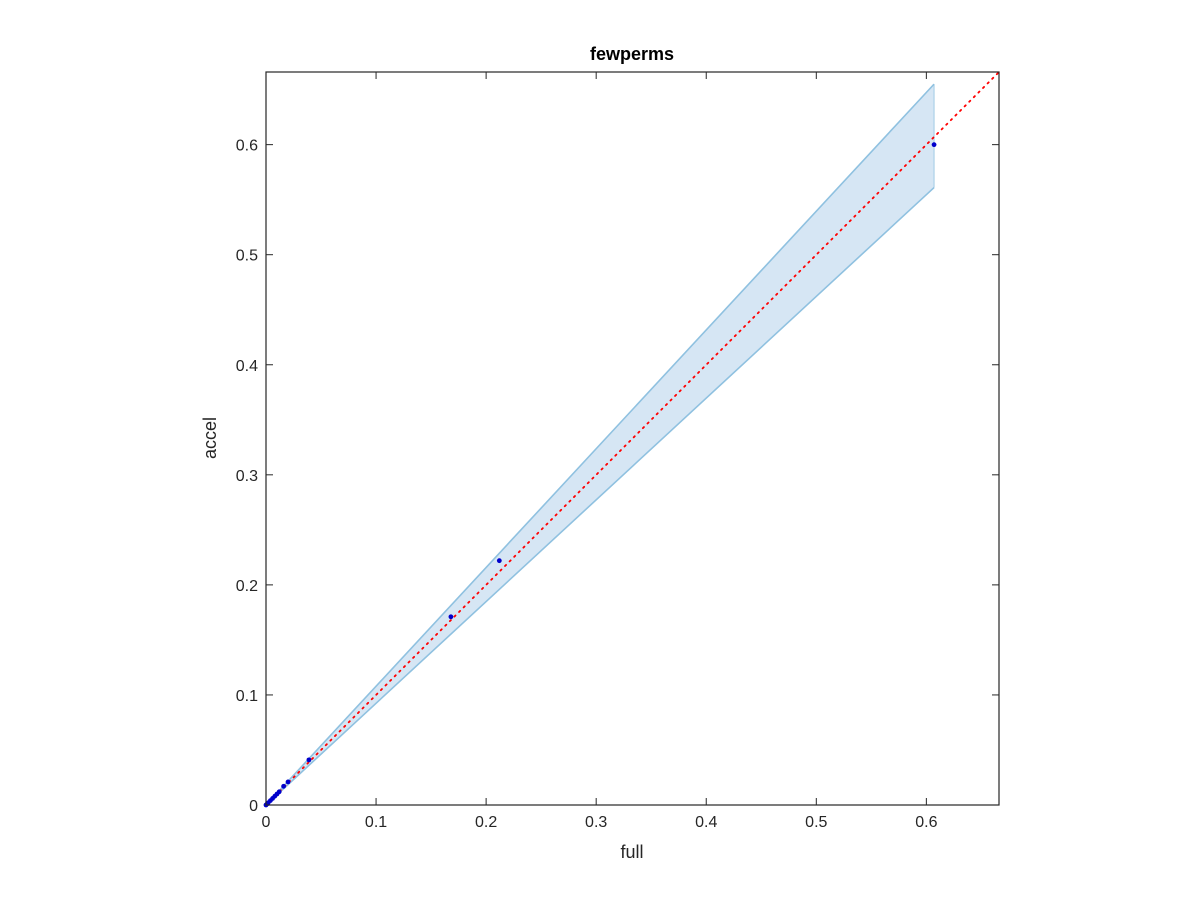 The image size is (1200, 900). What do you see at coordinates (596, 822) in the screenshot?
I see `x-tick-label: 0.3` at bounding box center [596, 822].